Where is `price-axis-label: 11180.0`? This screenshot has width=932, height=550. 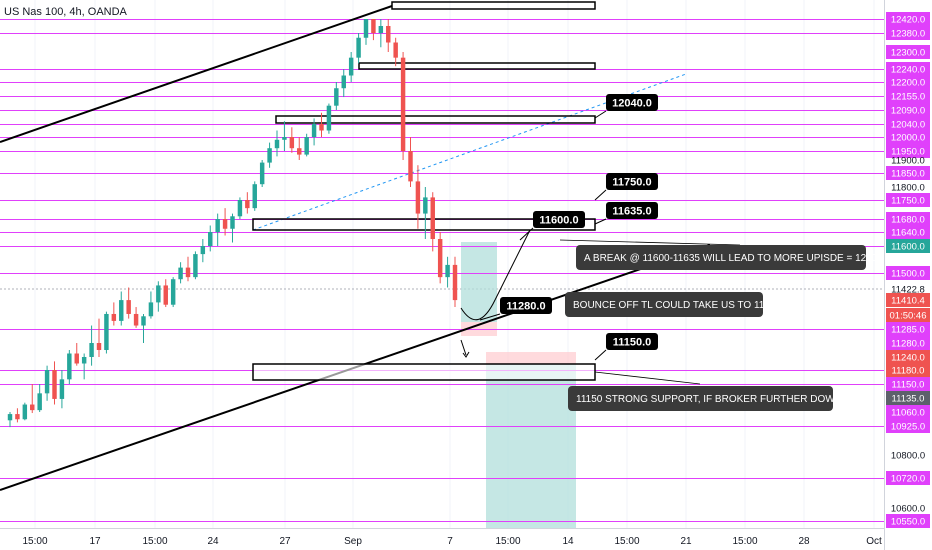
price-axis-label: 11180.0 is located at coordinates (908, 371).